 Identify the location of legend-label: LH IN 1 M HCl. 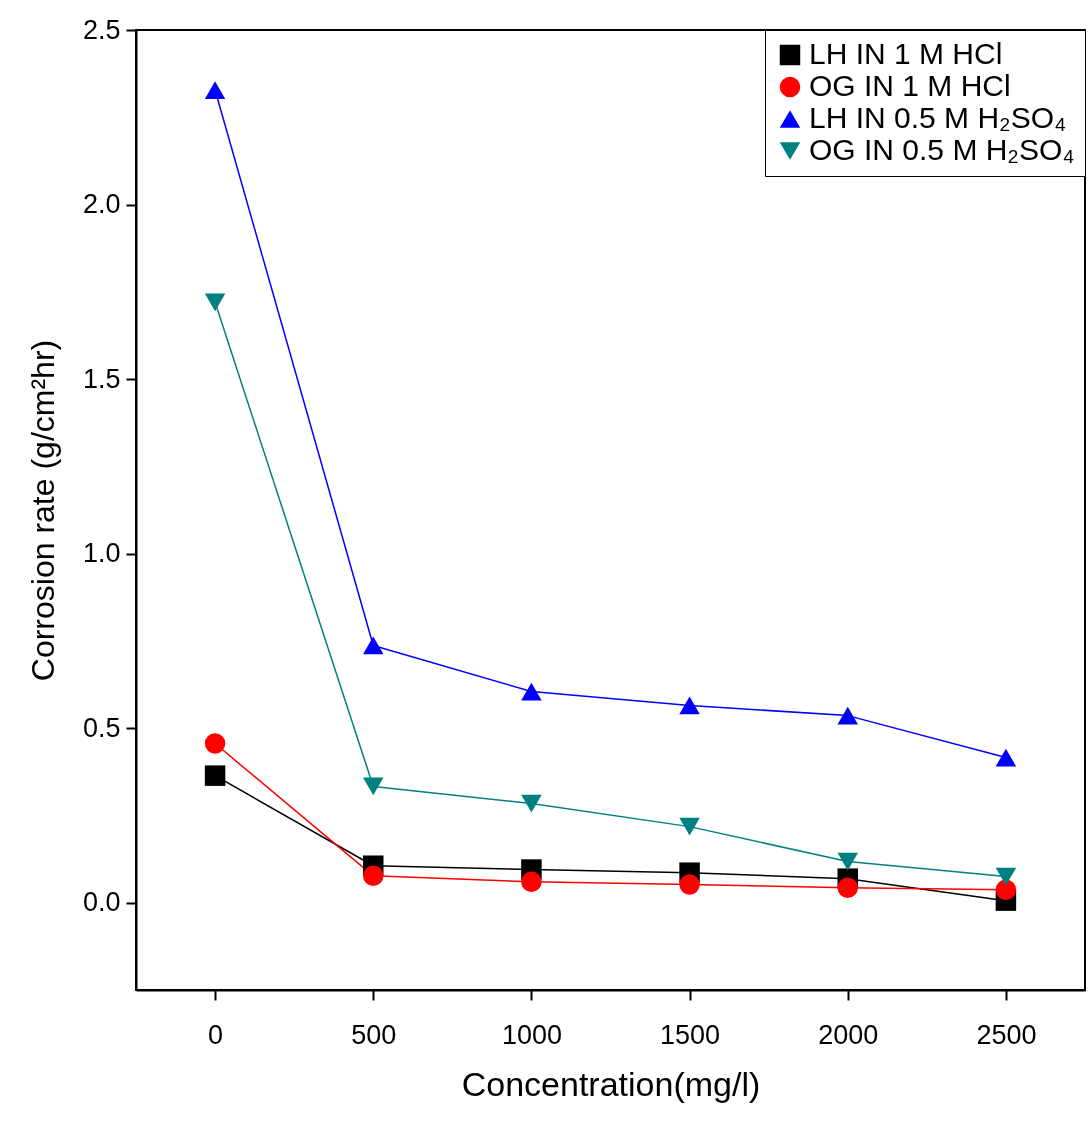
(906, 53).